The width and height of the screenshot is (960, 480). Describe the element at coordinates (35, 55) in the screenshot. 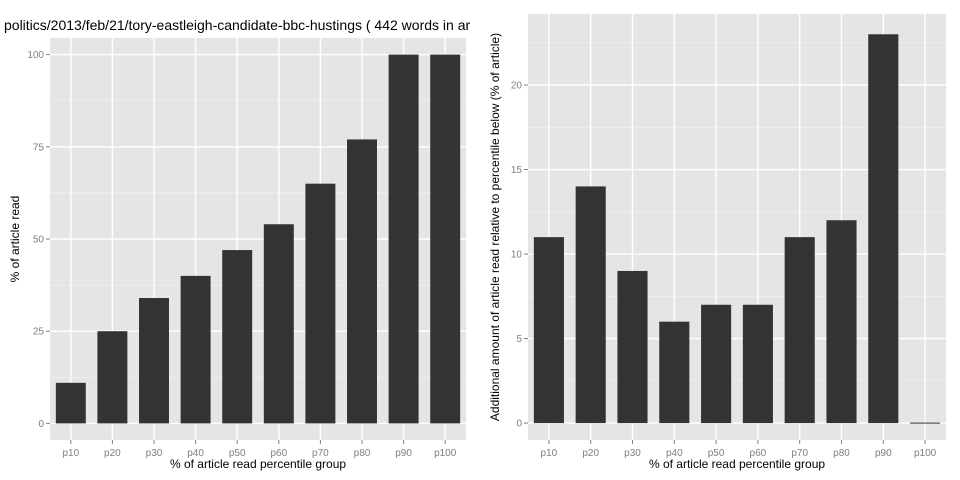

I see `y-tick-label: 100` at that location.